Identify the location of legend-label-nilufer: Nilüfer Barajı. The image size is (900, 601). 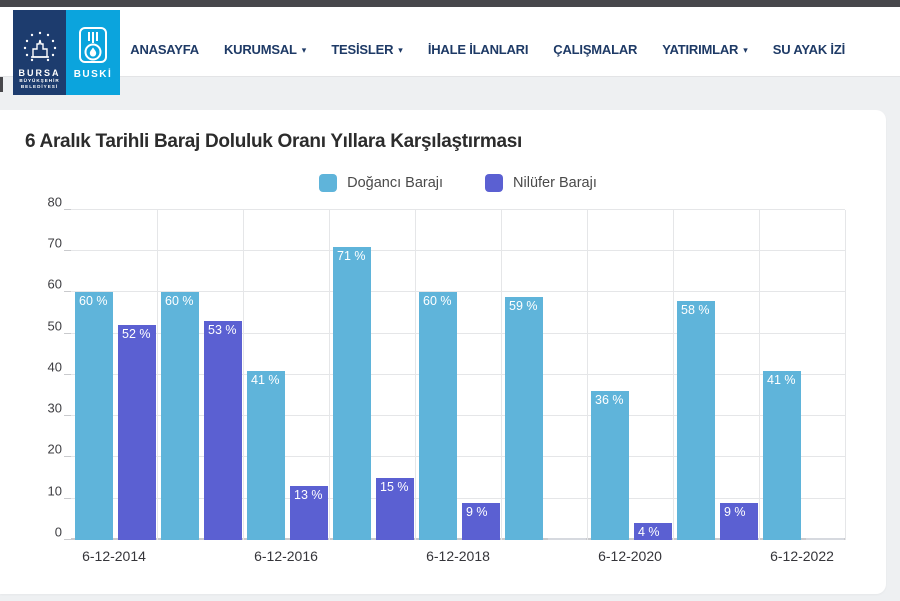
(555, 183).